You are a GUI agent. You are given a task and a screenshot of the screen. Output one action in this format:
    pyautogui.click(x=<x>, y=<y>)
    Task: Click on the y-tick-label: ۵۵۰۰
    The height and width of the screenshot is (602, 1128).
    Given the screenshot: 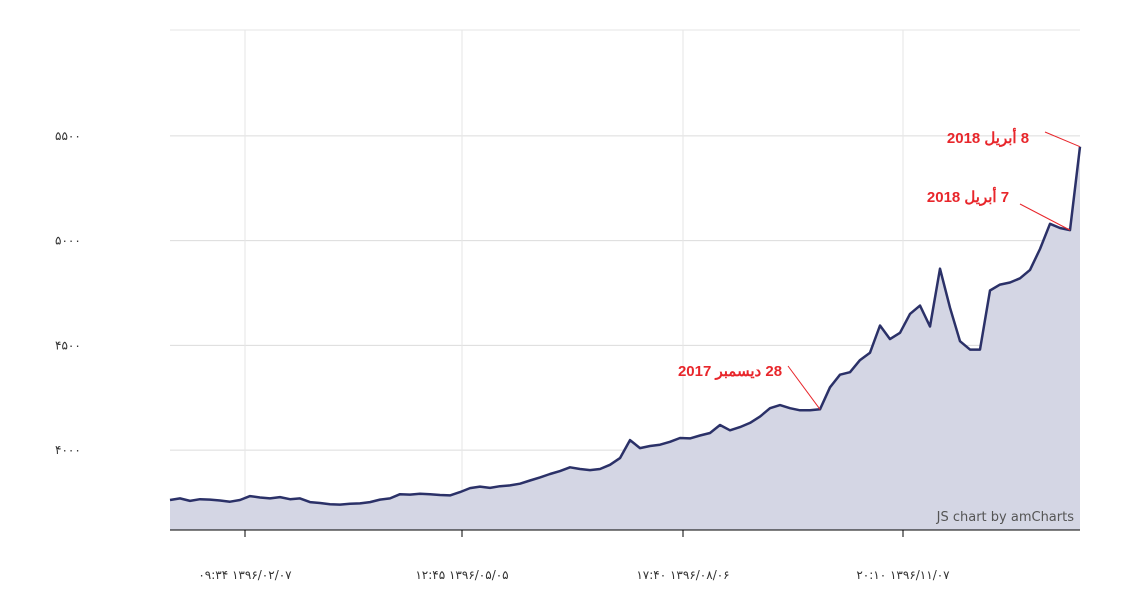 What is the action you would take?
    pyautogui.click(x=68, y=136)
    